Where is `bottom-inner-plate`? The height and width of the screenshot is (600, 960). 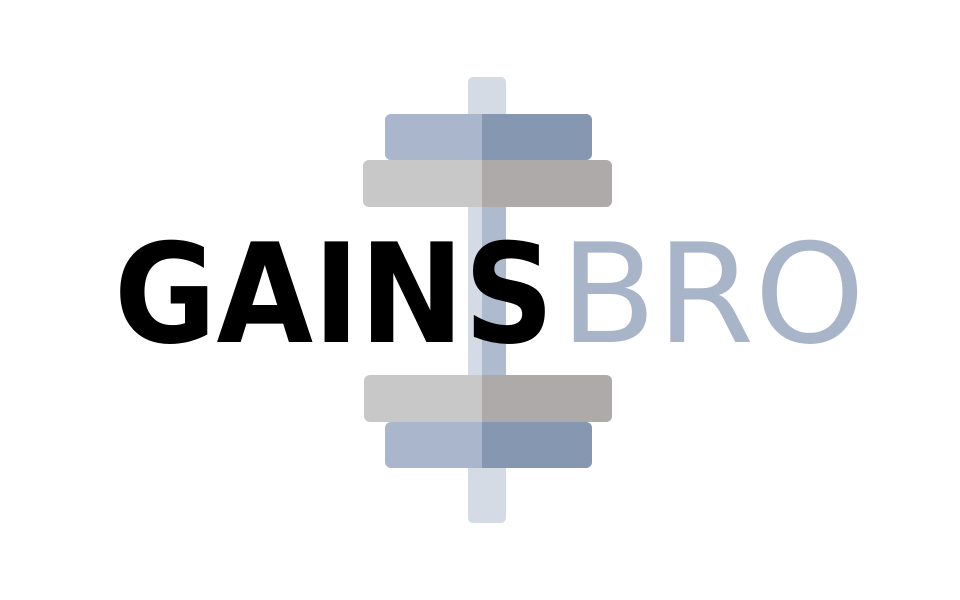 bottom-inner-plate is located at coordinates (488, 398).